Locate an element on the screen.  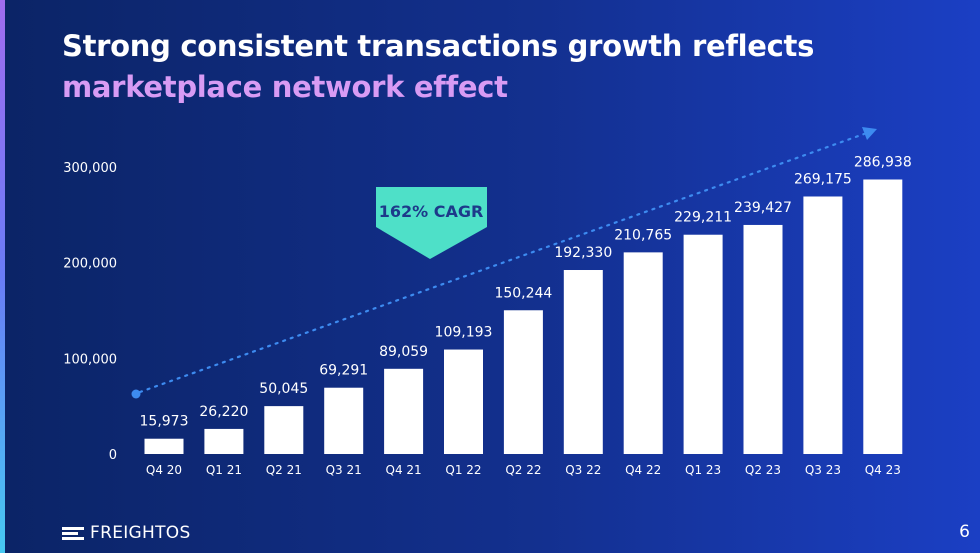
y-tick-label: 100,000 is located at coordinates (90, 359).